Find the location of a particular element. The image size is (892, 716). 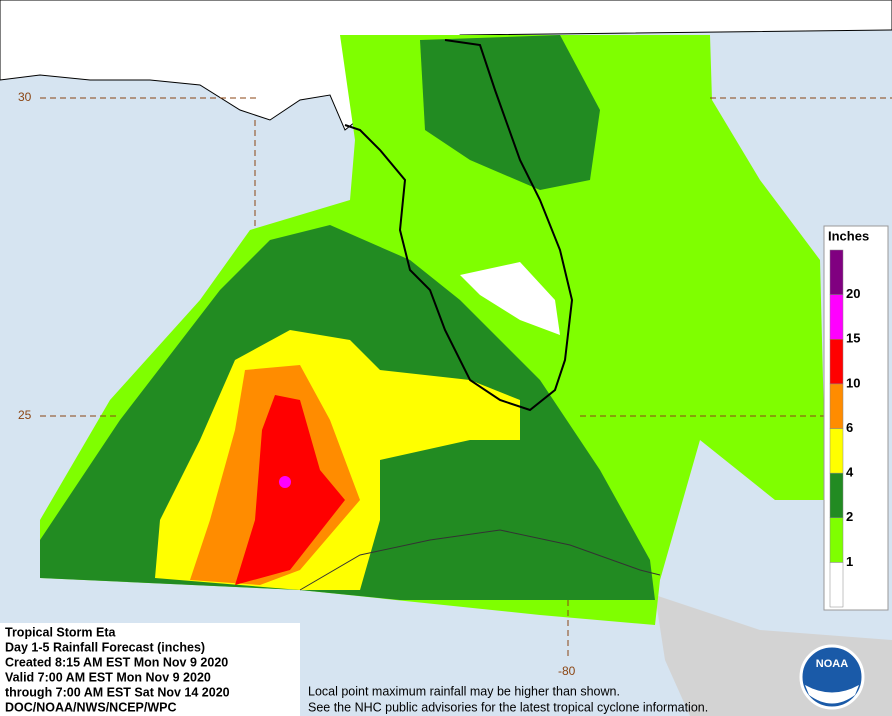

rain-2in is located at coordinates (510, 112).